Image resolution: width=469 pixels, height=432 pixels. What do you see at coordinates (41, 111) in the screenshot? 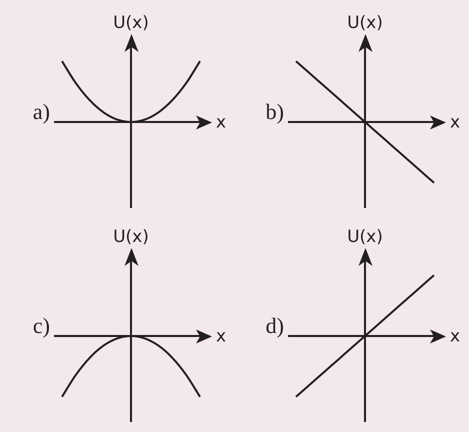
I see `text: a)` at bounding box center [41, 111].